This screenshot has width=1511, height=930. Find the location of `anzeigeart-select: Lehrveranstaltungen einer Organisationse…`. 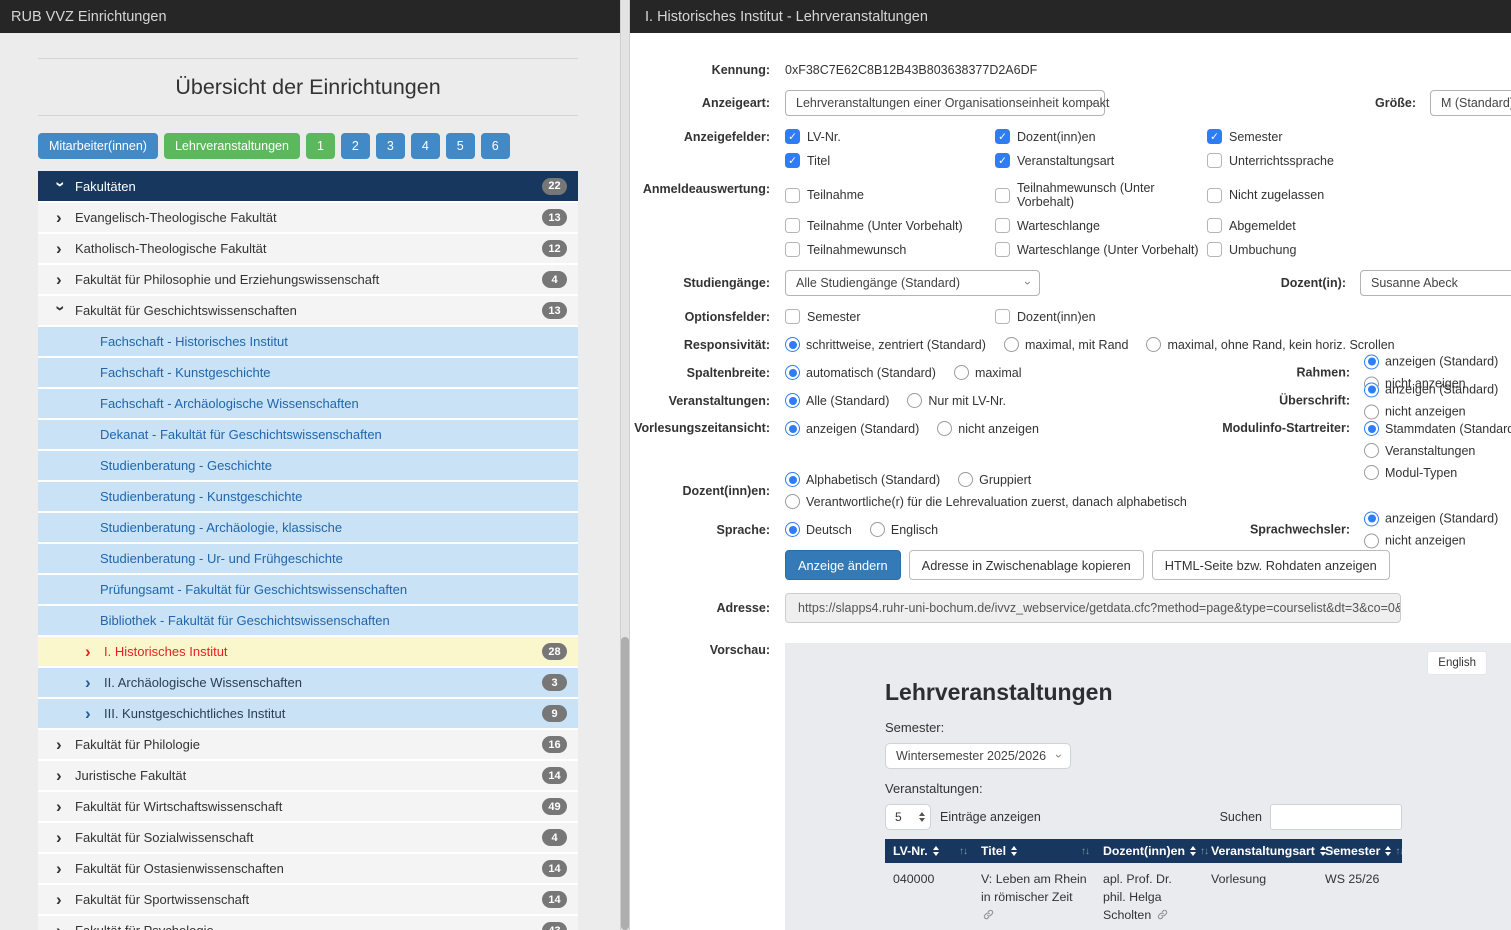

anzeigeart-select: Lehrveranstaltungen einer Organisationse… is located at coordinates (947, 103).